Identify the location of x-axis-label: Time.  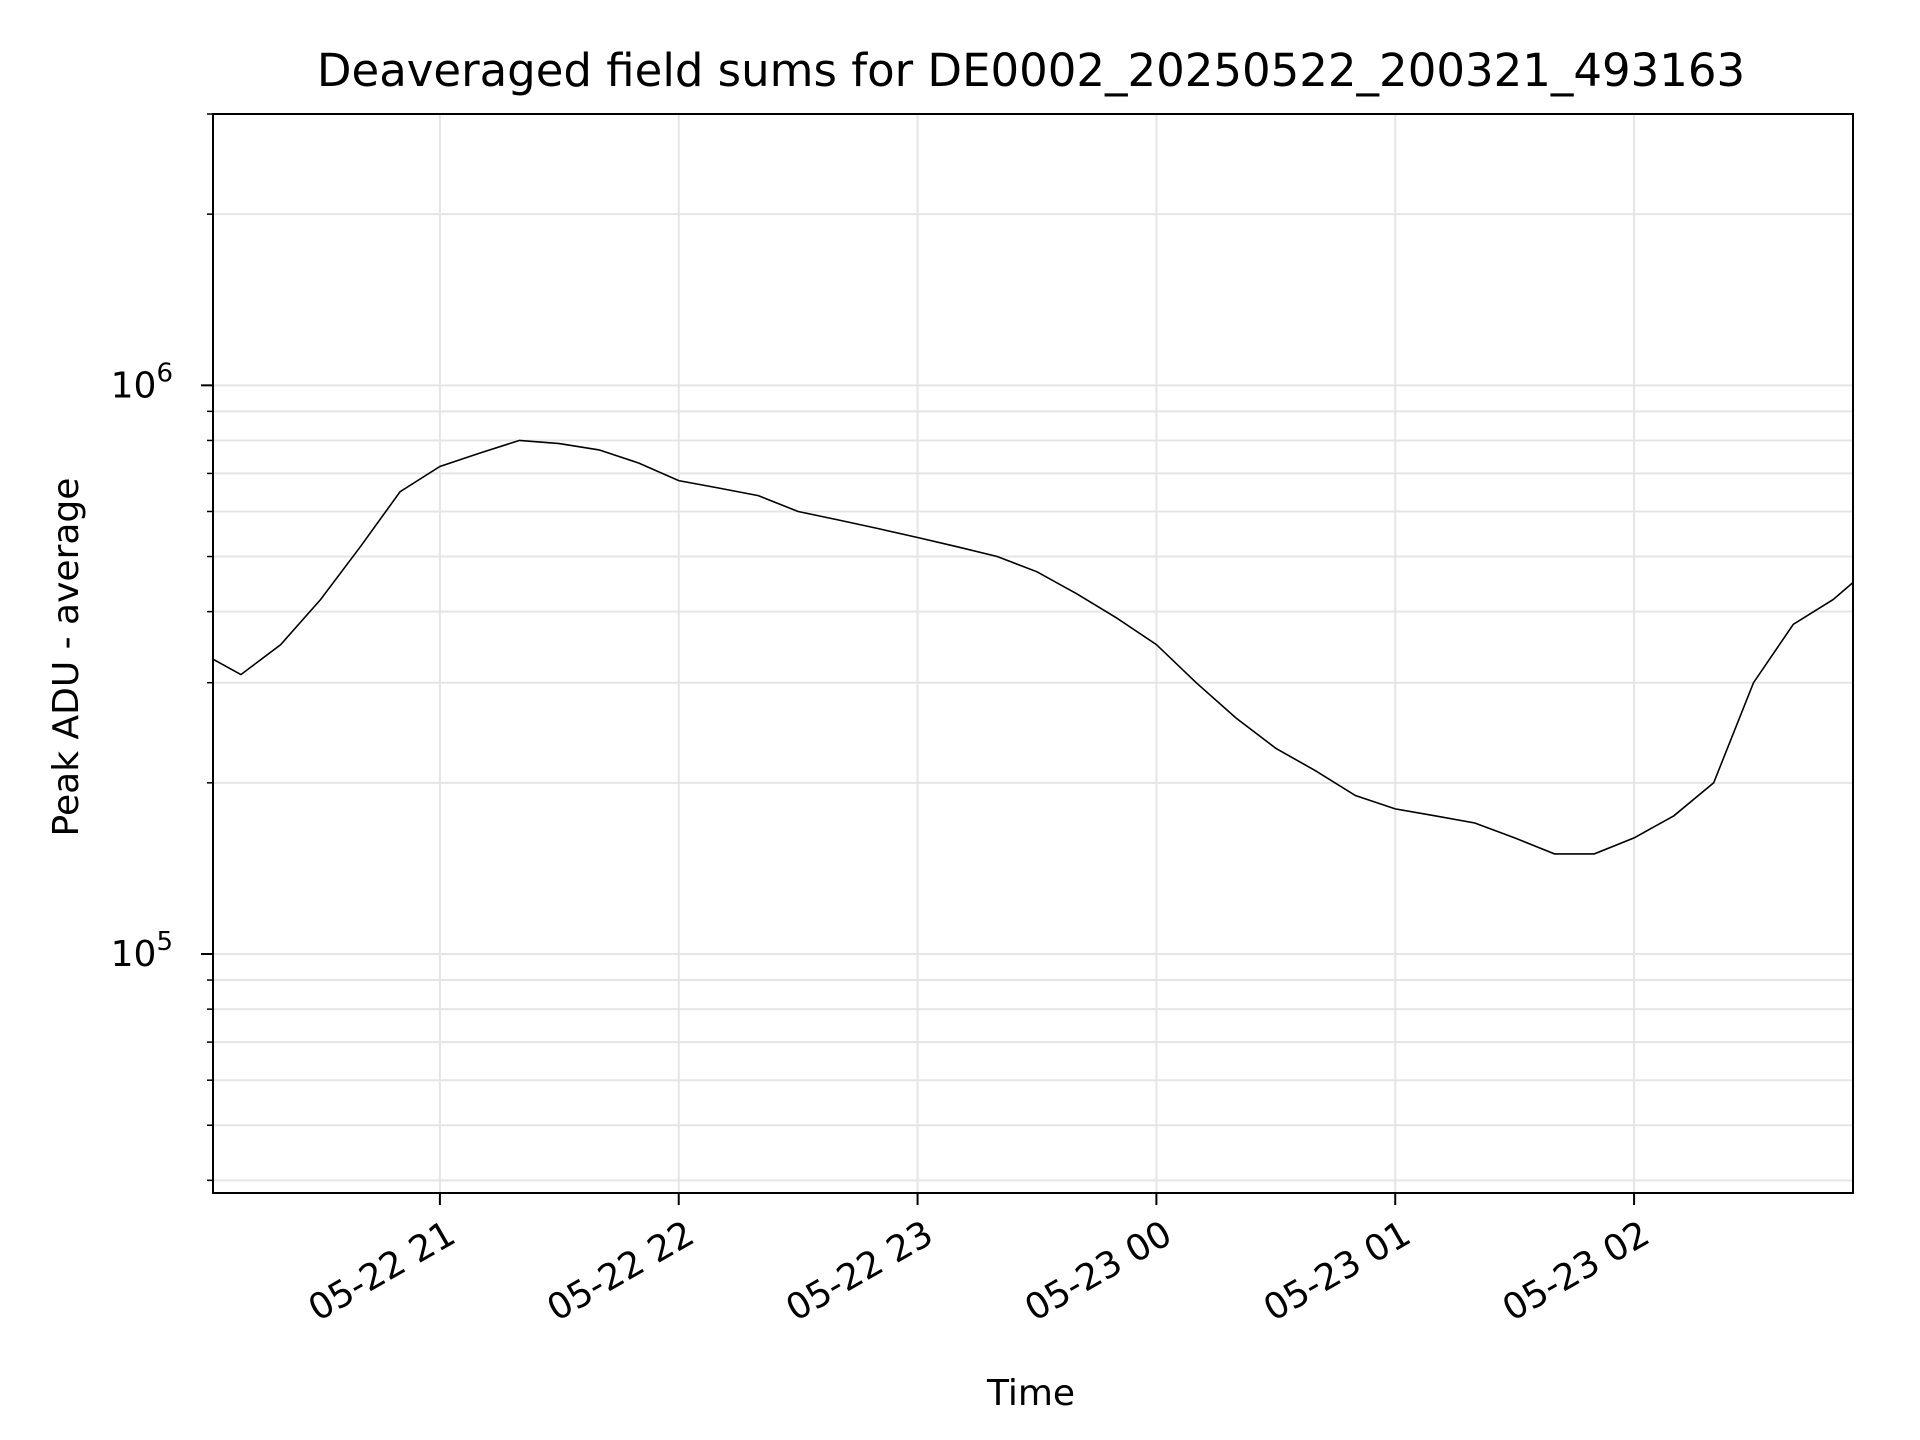
(1030, 1393).